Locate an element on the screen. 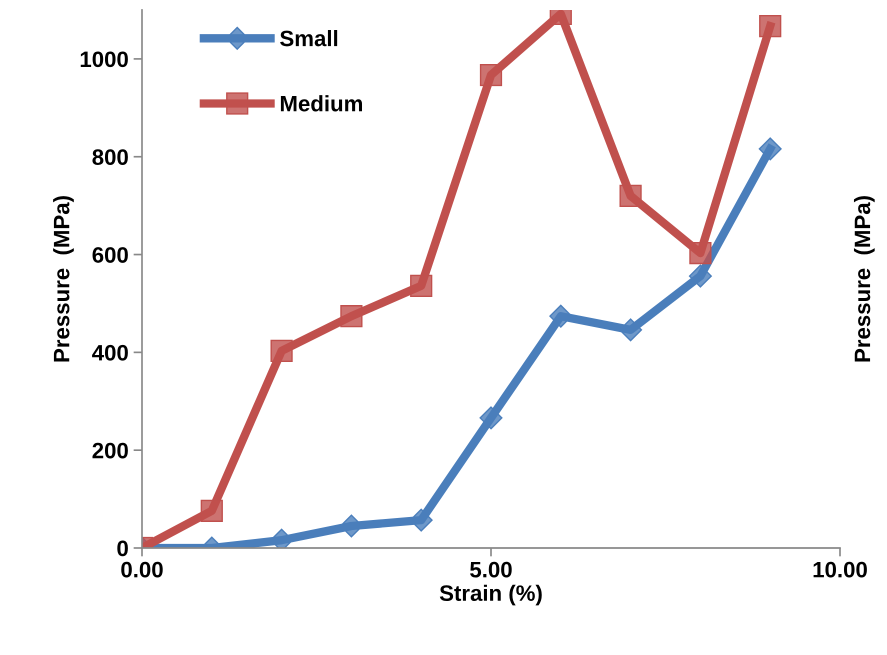 Image resolution: width=887 pixels, height=655 pixels. y-tick-label: 0 is located at coordinates (122, 548).